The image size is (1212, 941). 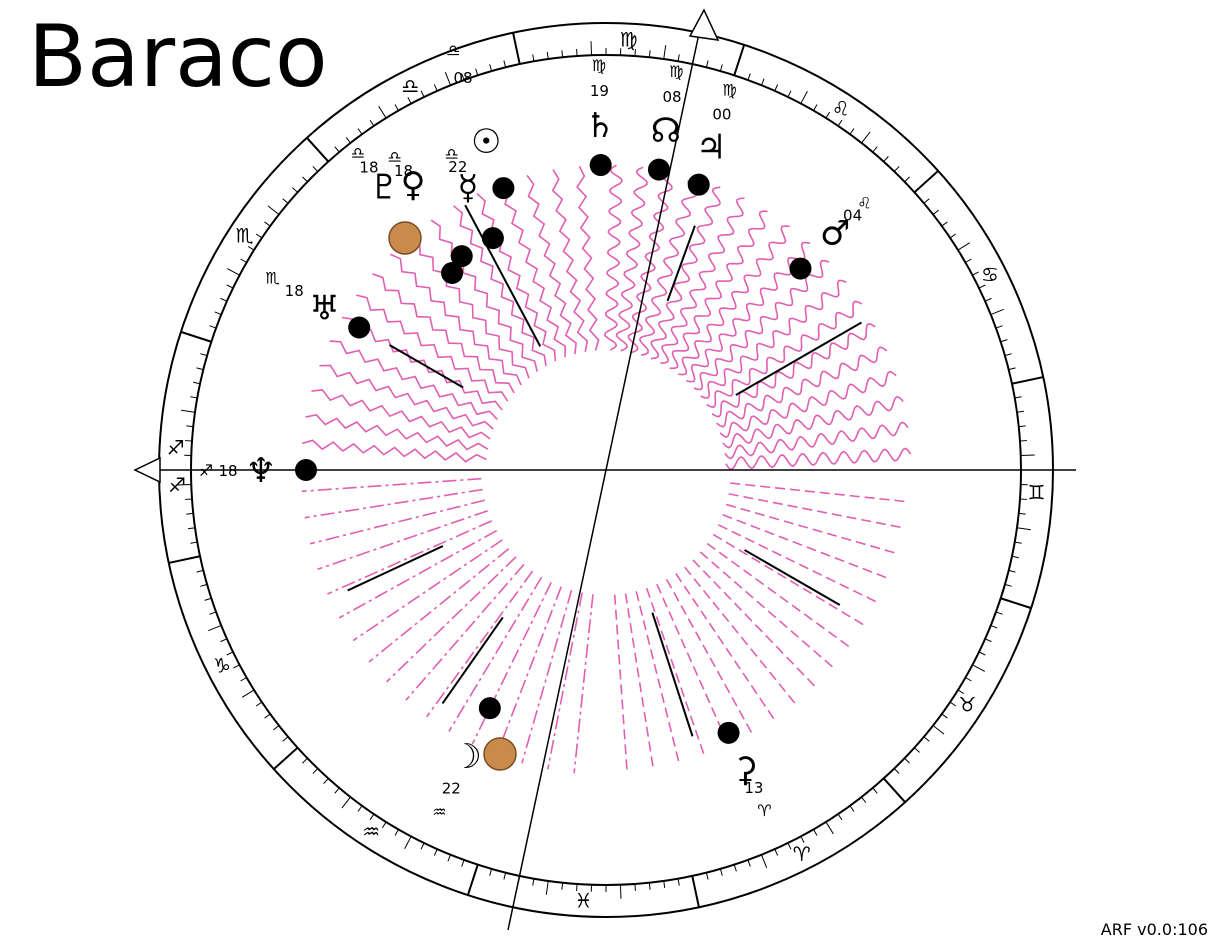 What do you see at coordinates (178, 57) in the screenshot?
I see `chart-title: Baraco` at bounding box center [178, 57].